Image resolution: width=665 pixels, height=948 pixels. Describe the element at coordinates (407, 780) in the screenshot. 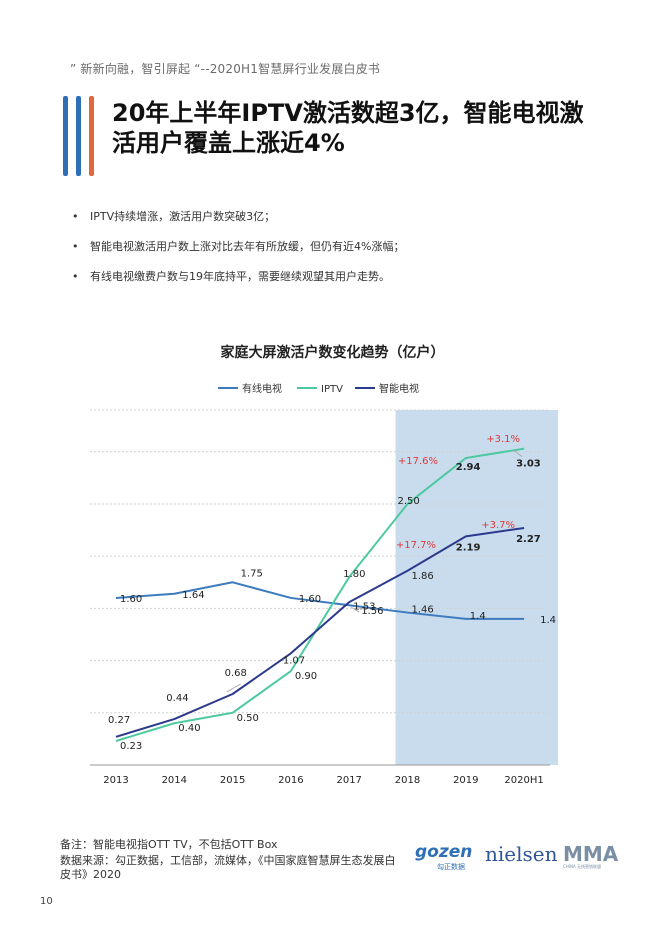

I see `x-tick-label: 2018` at that location.